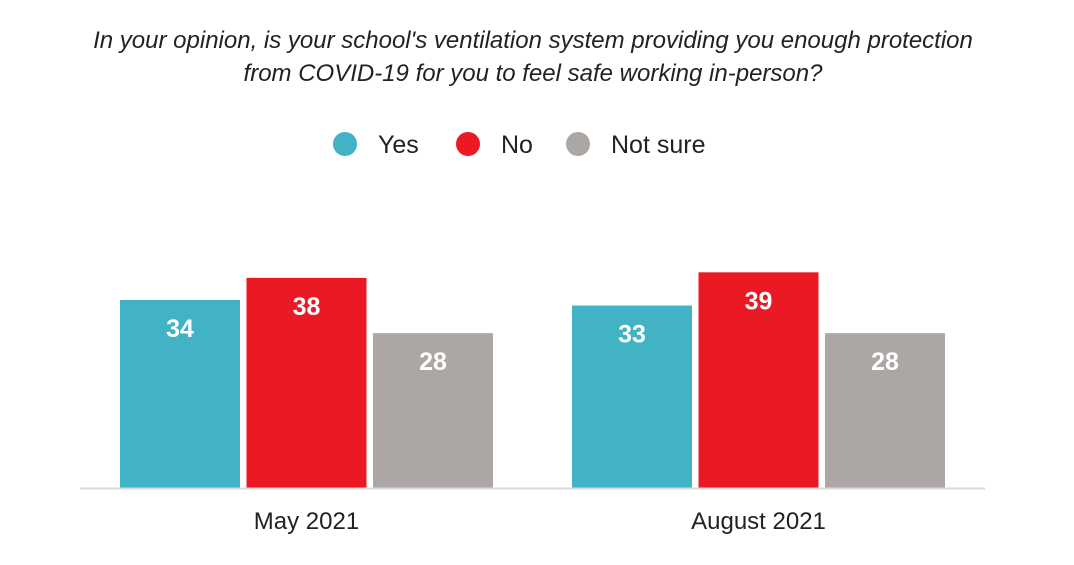 The height and width of the screenshot is (565, 1074). What do you see at coordinates (759, 301) in the screenshot?
I see `data-label: 39` at bounding box center [759, 301].